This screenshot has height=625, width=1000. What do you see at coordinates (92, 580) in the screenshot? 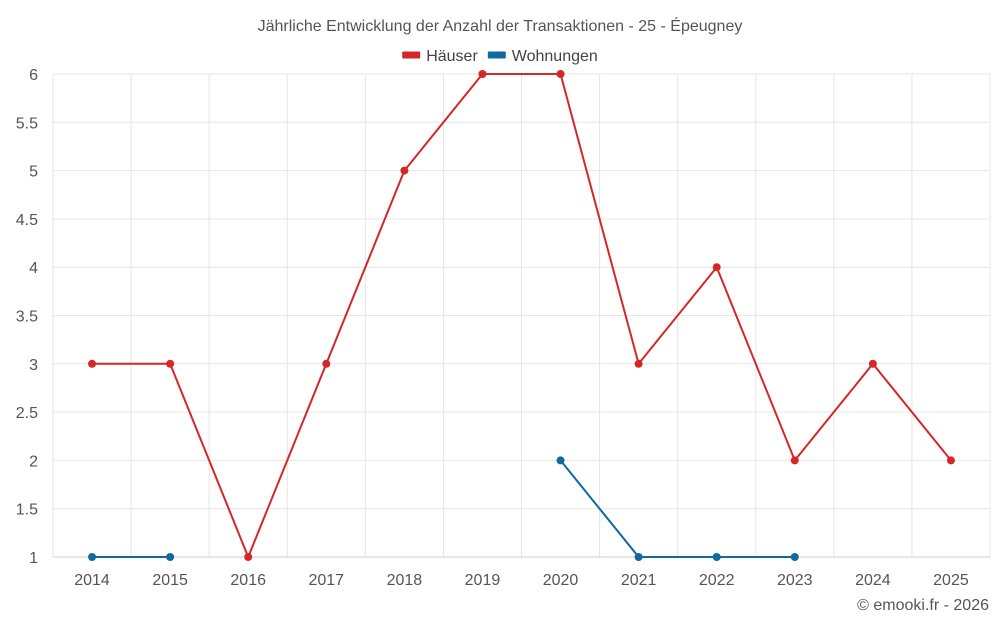
I see `x-tick-label: 2014` at bounding box center [92, 580].